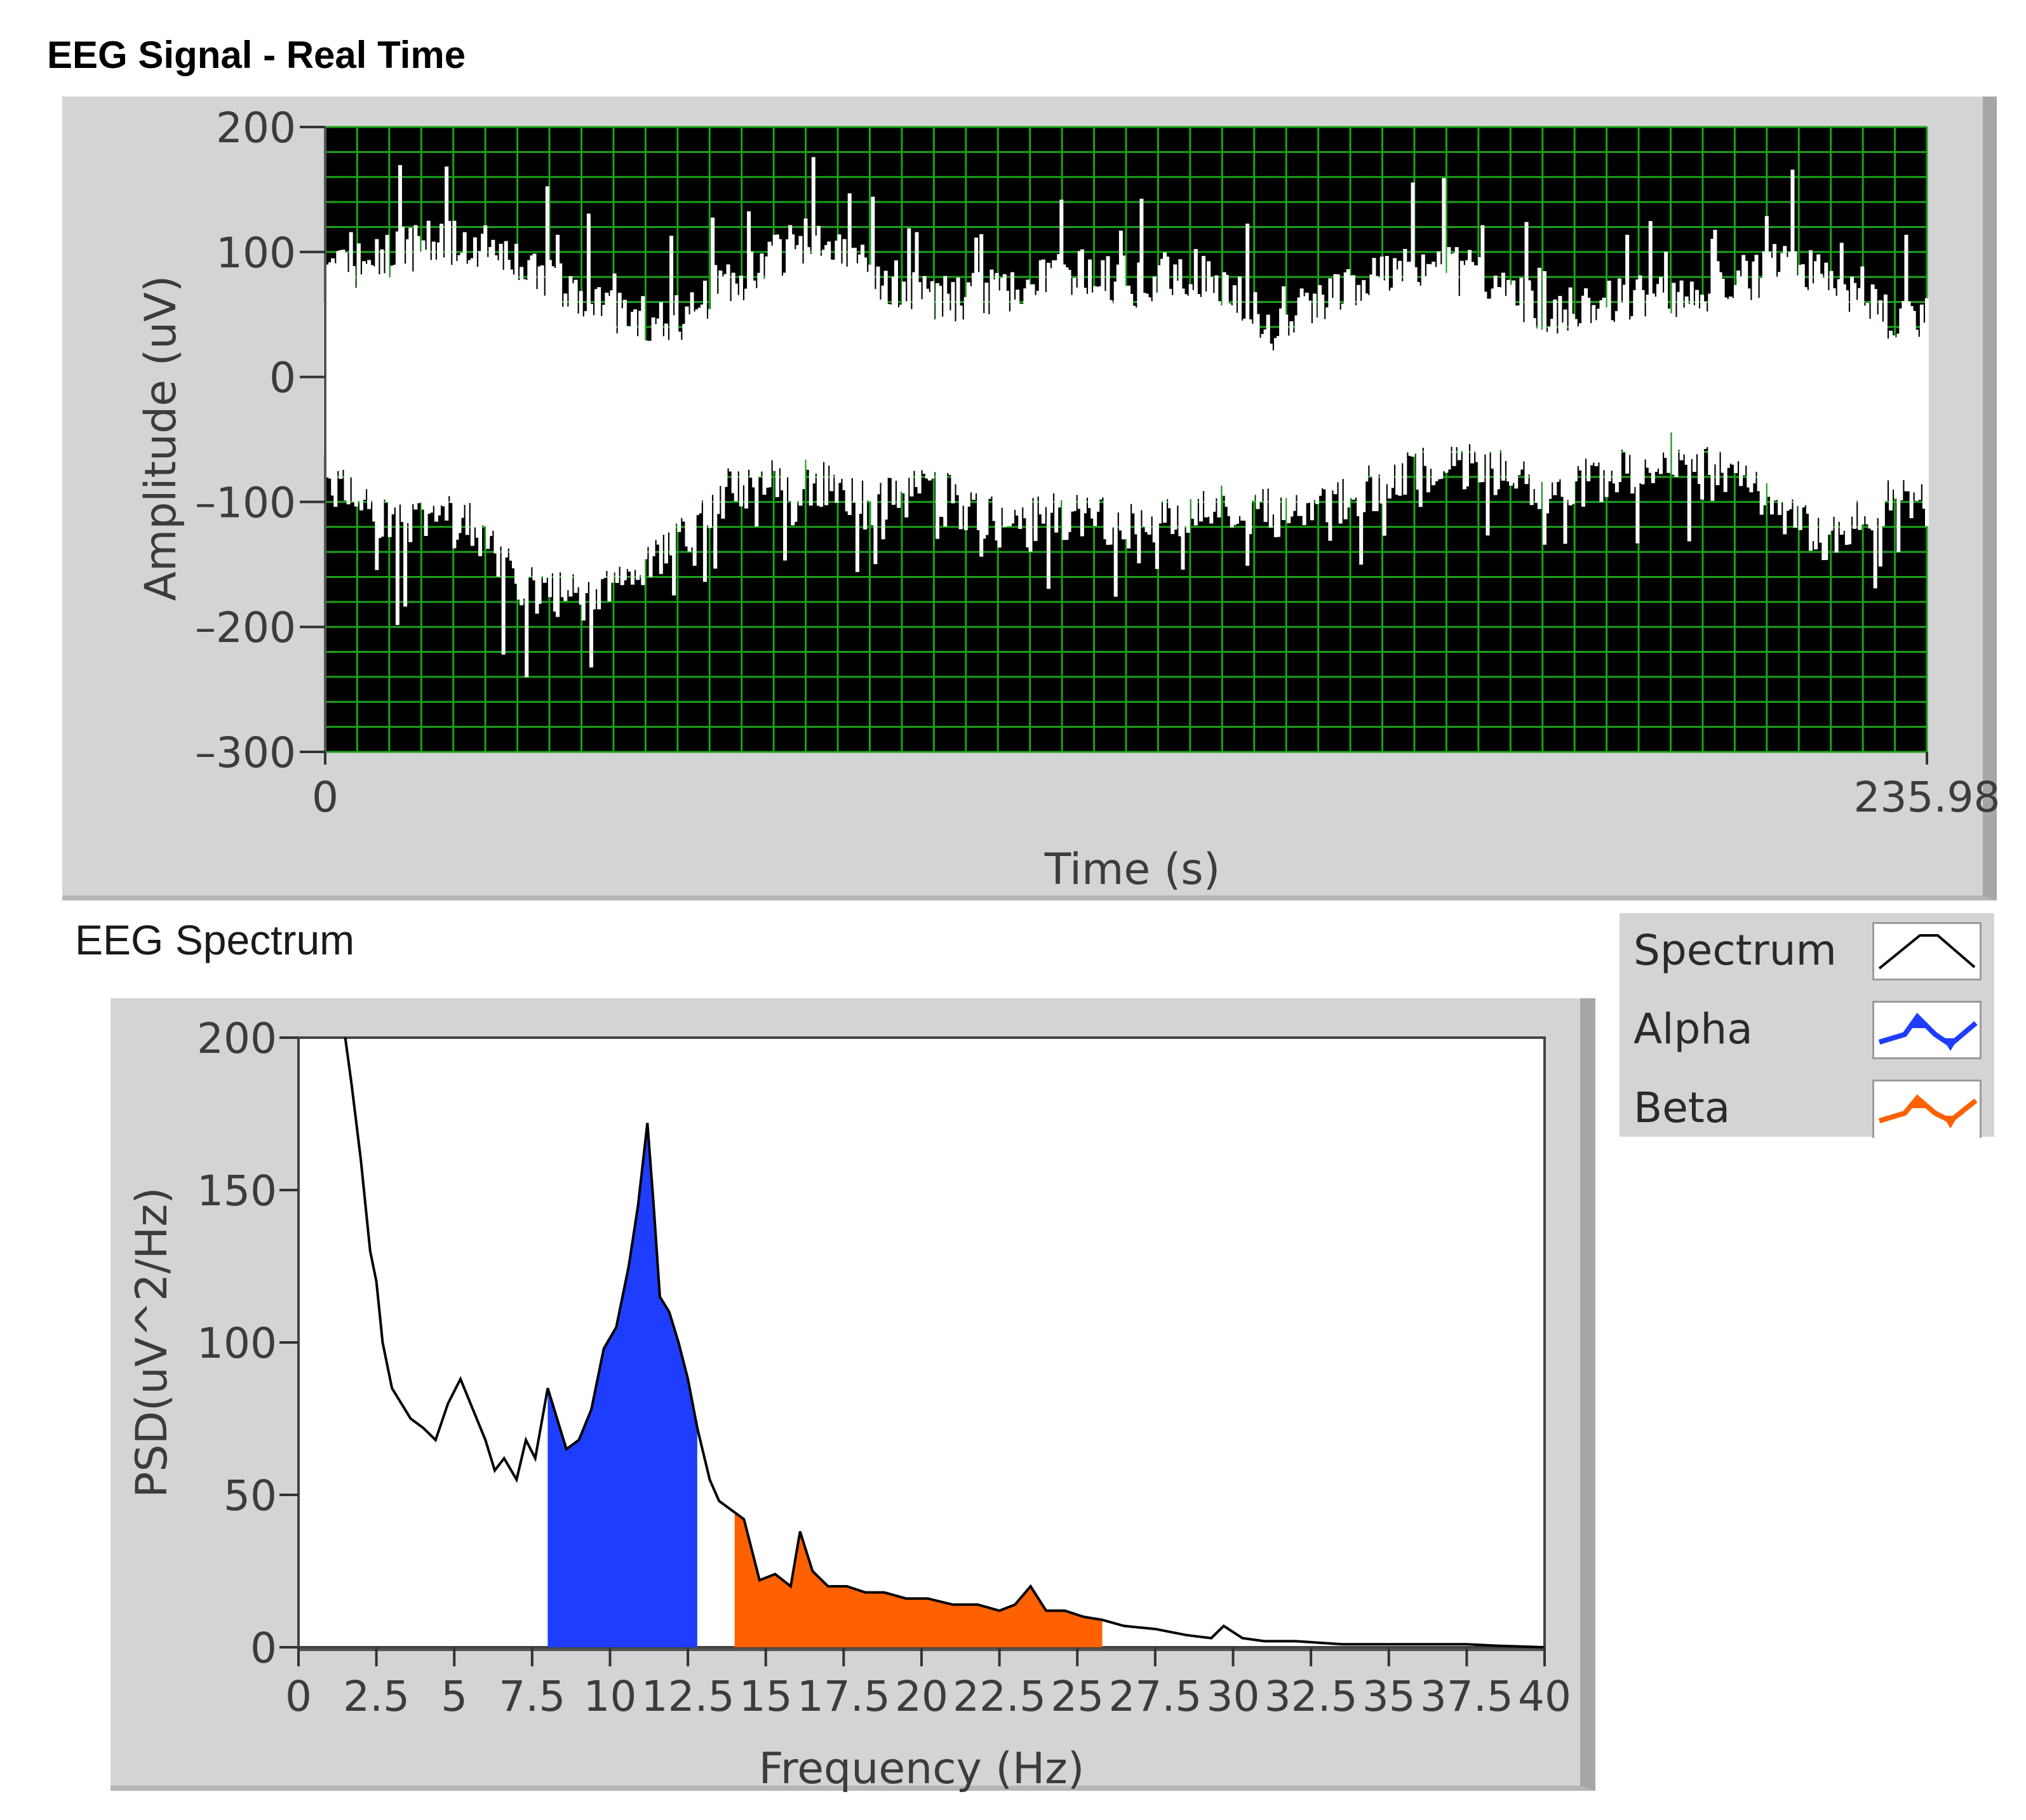 Image resolution: width=2026 pixels, height=1820 pixels. Describe the element at coordinates (1233, 1696) in the screenshot. I see `x-tick-label: 30` at that location.